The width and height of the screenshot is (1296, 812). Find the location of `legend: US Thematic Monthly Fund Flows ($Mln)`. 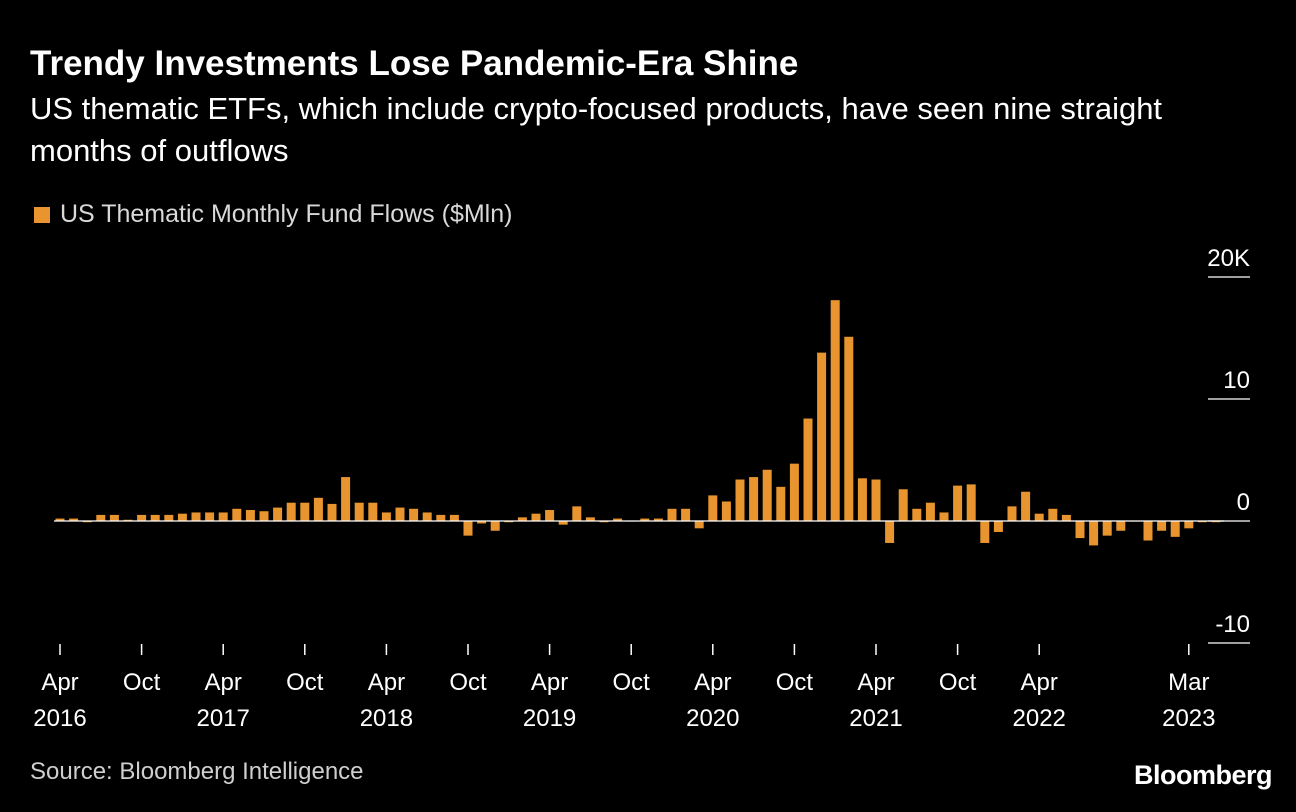

legend: US Thematic Monthly Fund Flows ($Mln) is located at coordinates (273, 214).